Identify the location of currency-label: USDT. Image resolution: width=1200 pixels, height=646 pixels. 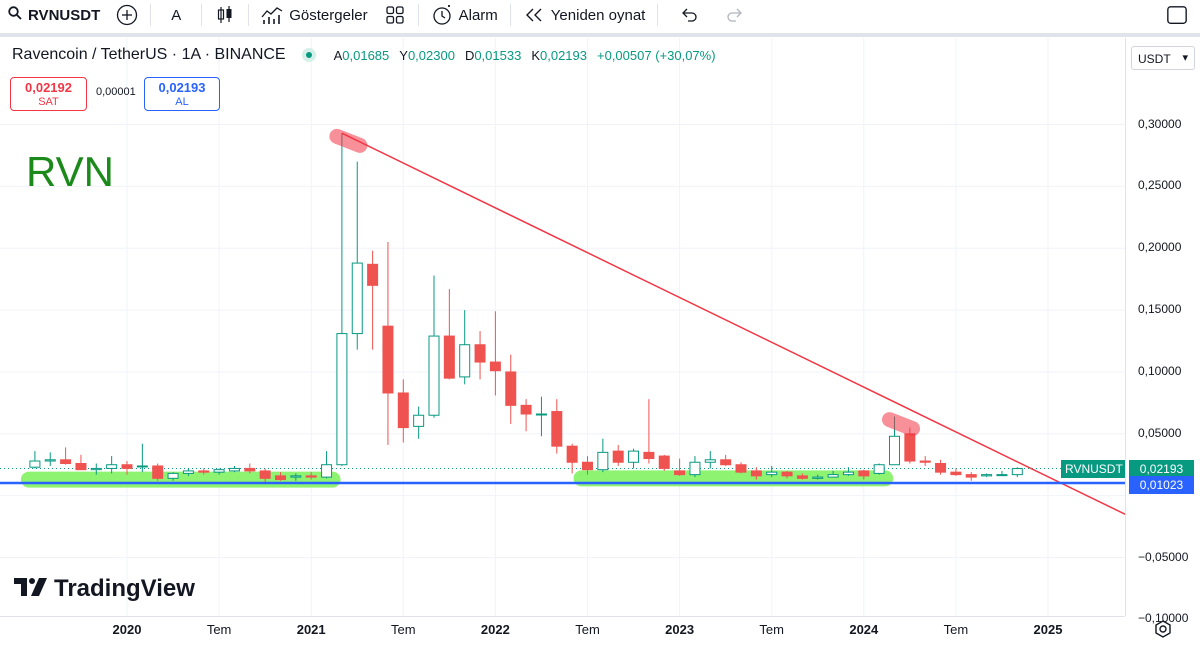
(1154, 59).